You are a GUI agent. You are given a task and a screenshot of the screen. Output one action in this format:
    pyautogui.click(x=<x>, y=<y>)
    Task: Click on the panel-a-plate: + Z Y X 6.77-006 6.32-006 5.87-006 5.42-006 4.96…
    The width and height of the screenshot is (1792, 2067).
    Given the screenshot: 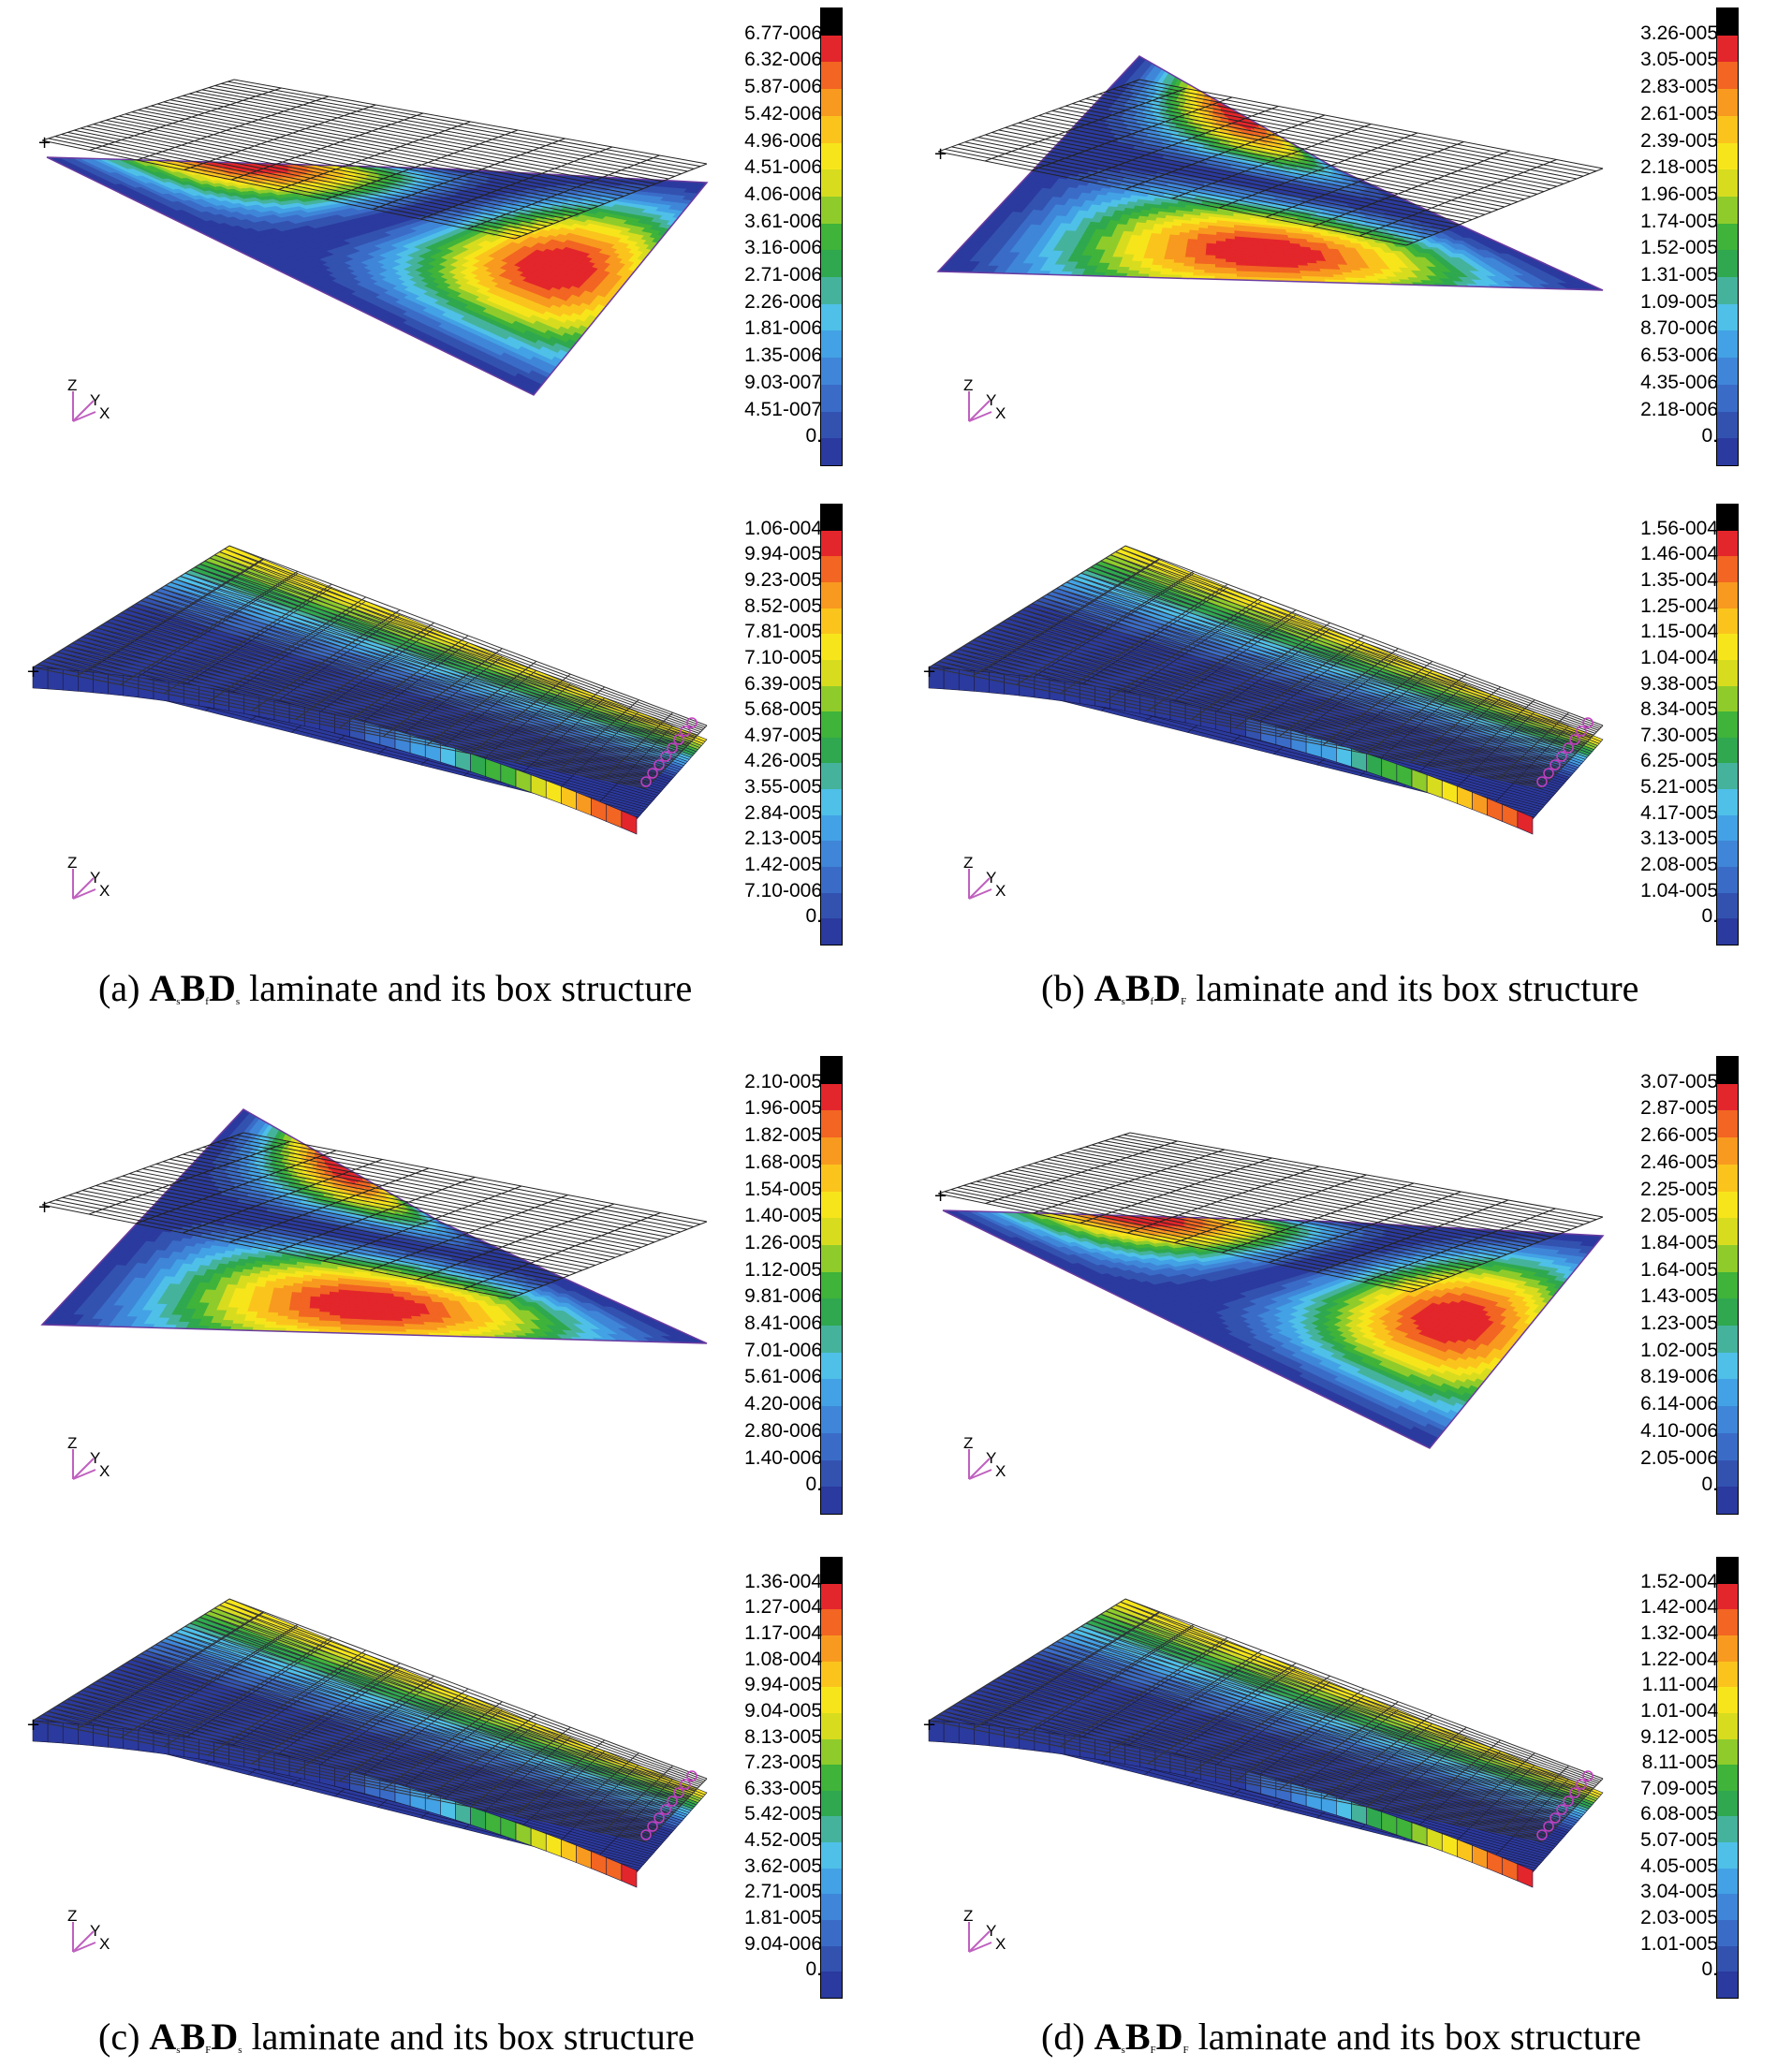 What is the action you would take?
    pyautogui.click(x=448, y=238)
    